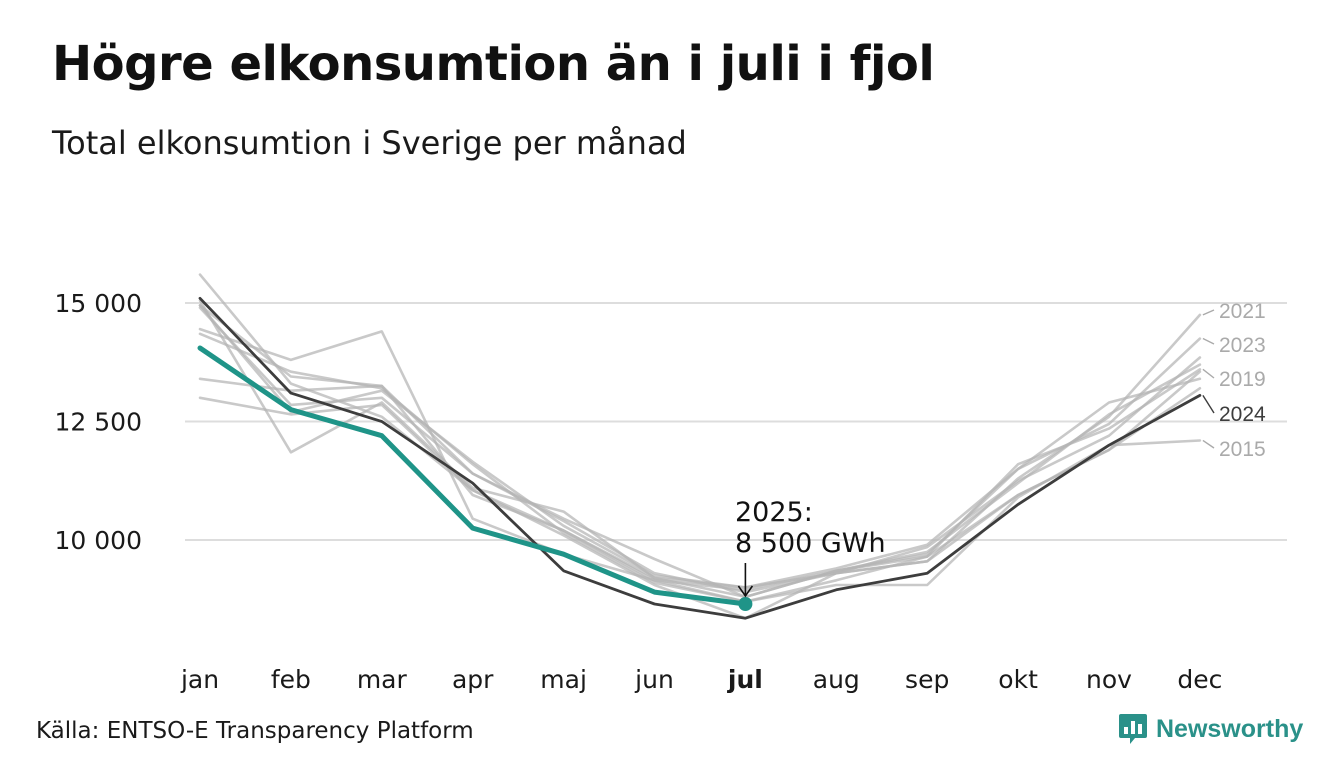 The width and height of the screenshot is (1340, 780). Describe the element at coordinates (701, 679) in the screenshot. I see `x-axis-tick-labels: jan feb mar apr maj jun jul aug sep okt nov dec` at that location.